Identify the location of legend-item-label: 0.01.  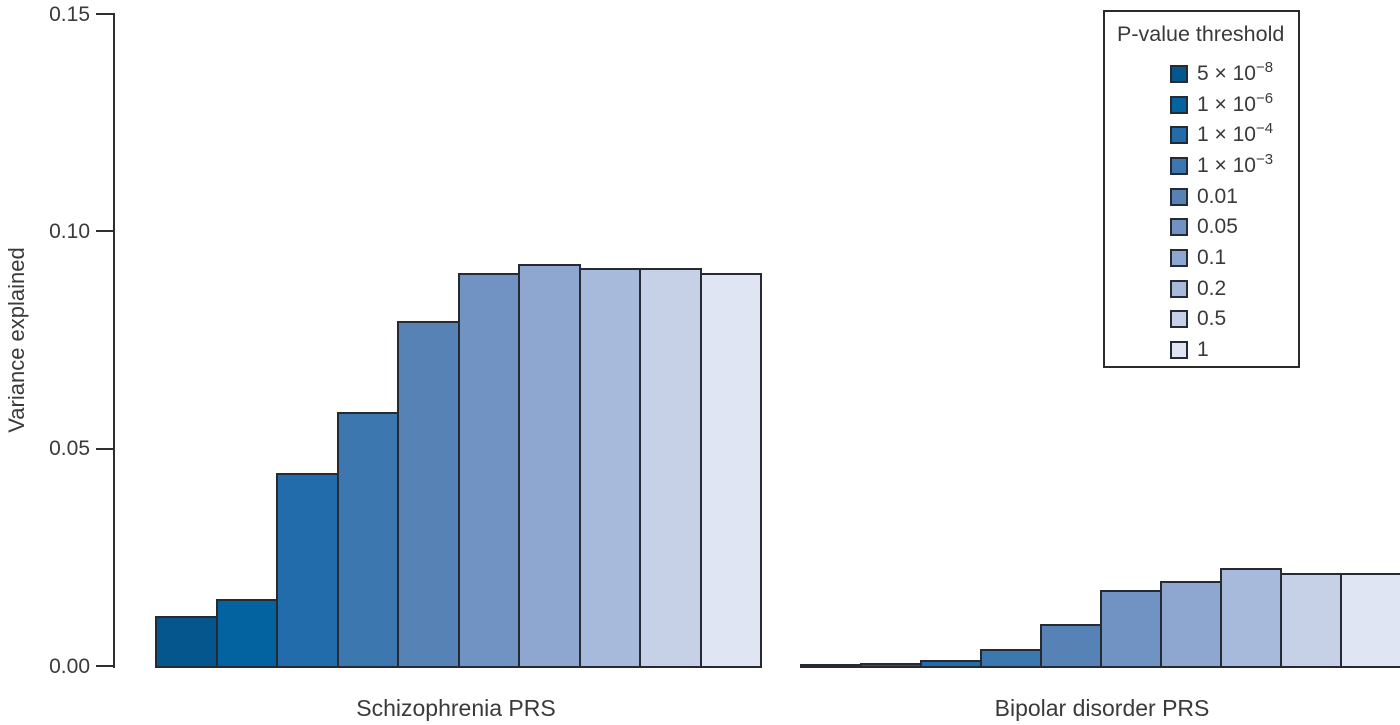
(1217, 196).